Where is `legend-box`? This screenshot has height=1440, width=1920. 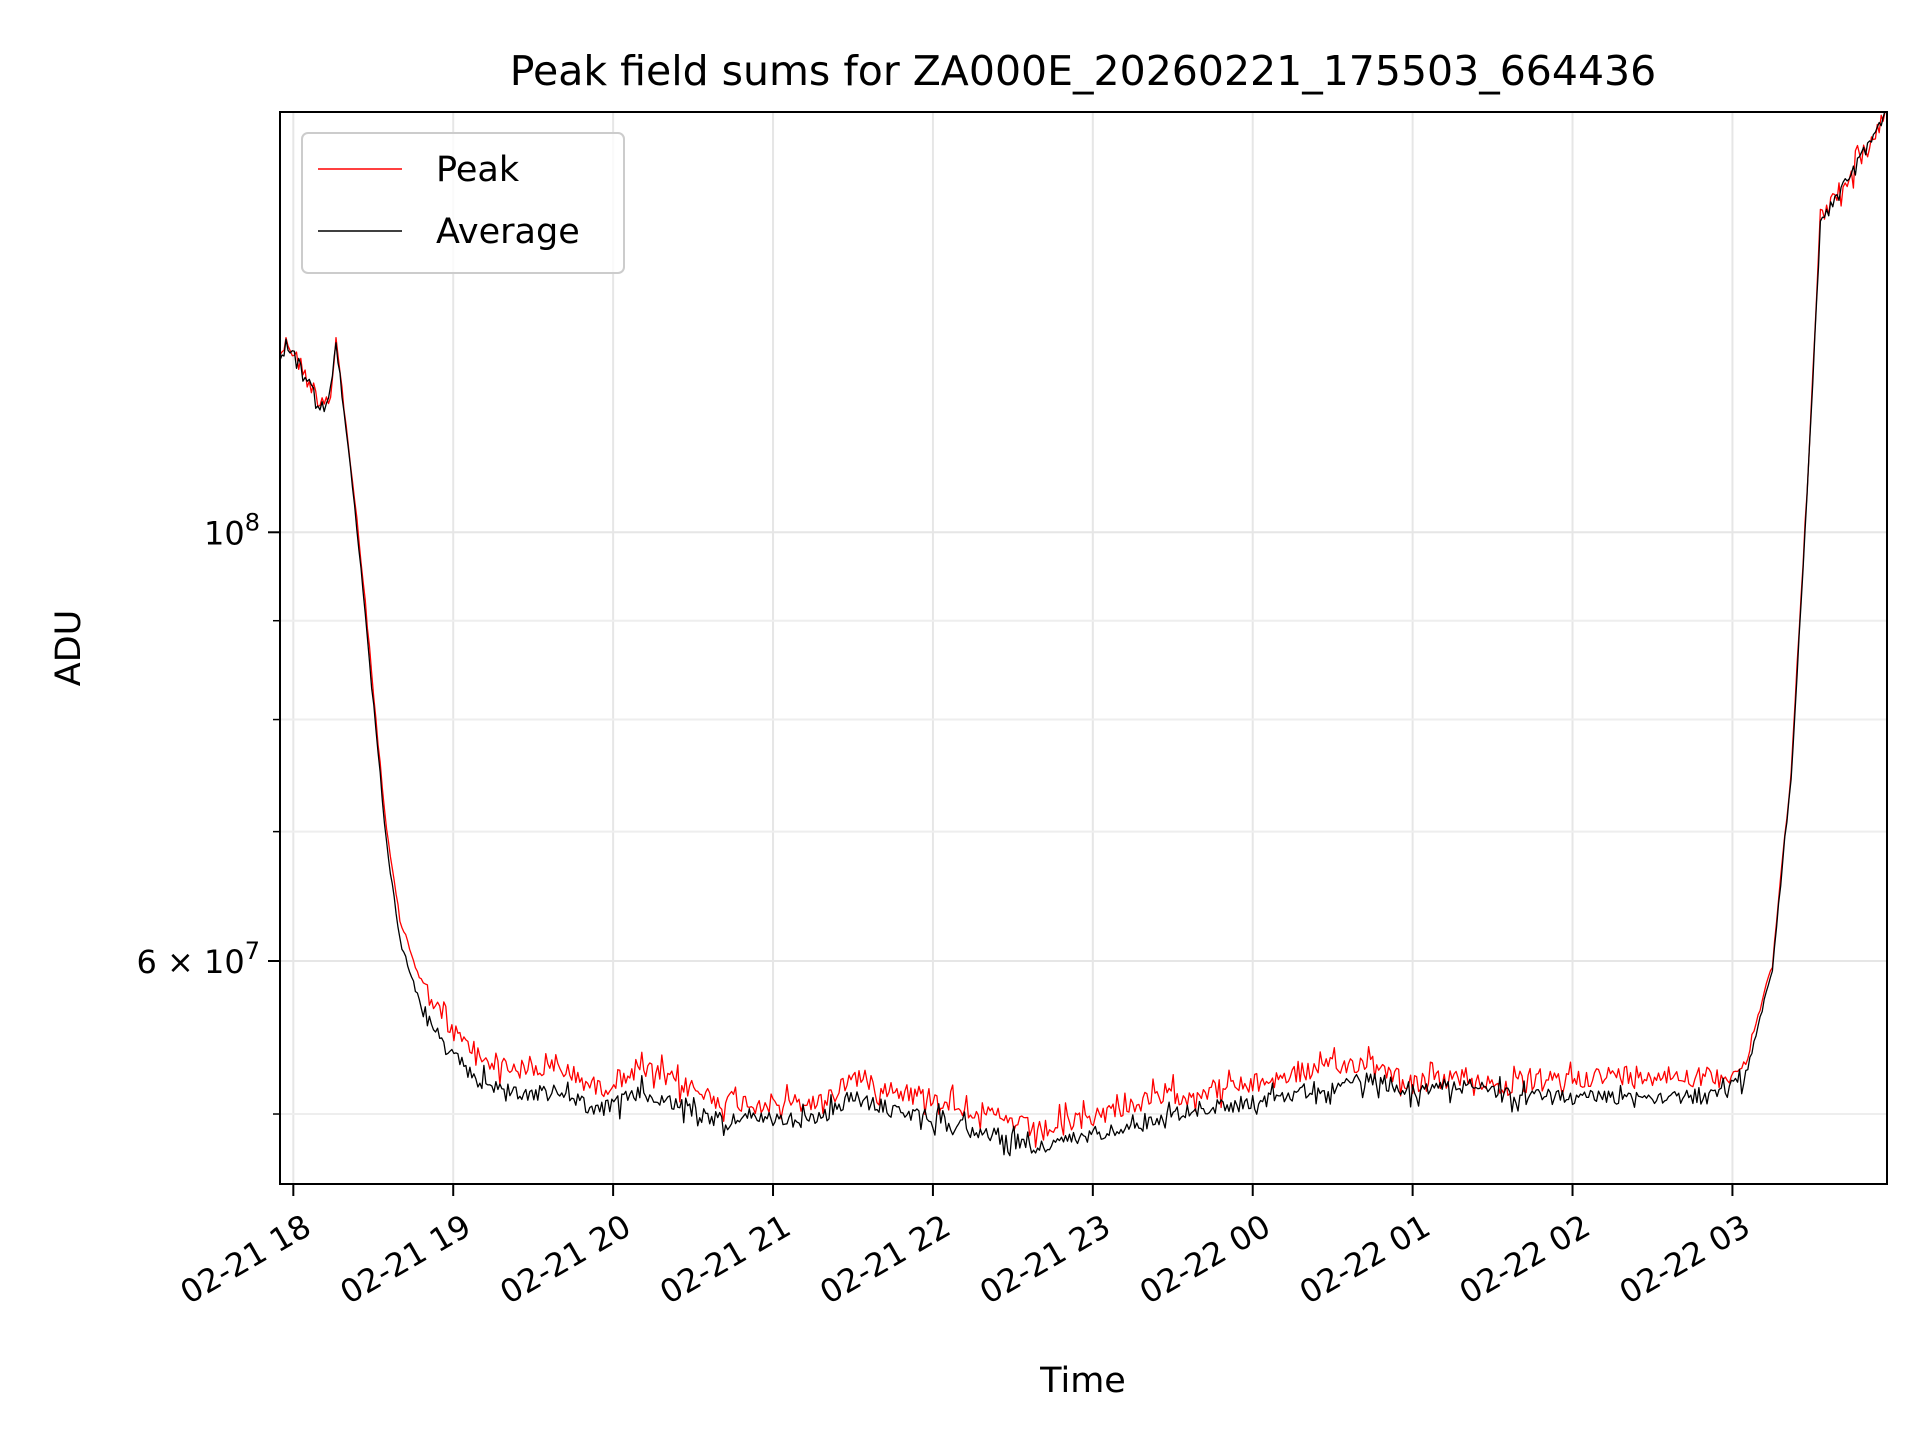 legend-box is located at coordinates (463, 203).